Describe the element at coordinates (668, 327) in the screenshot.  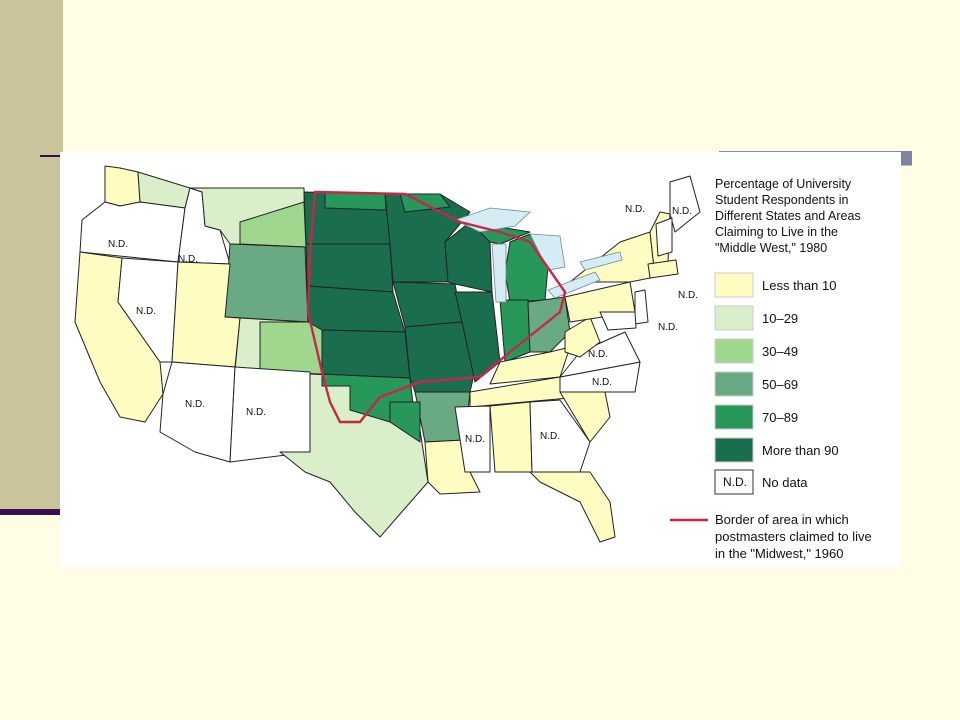
I see `nd-label-maryland: N.D.` at that location.